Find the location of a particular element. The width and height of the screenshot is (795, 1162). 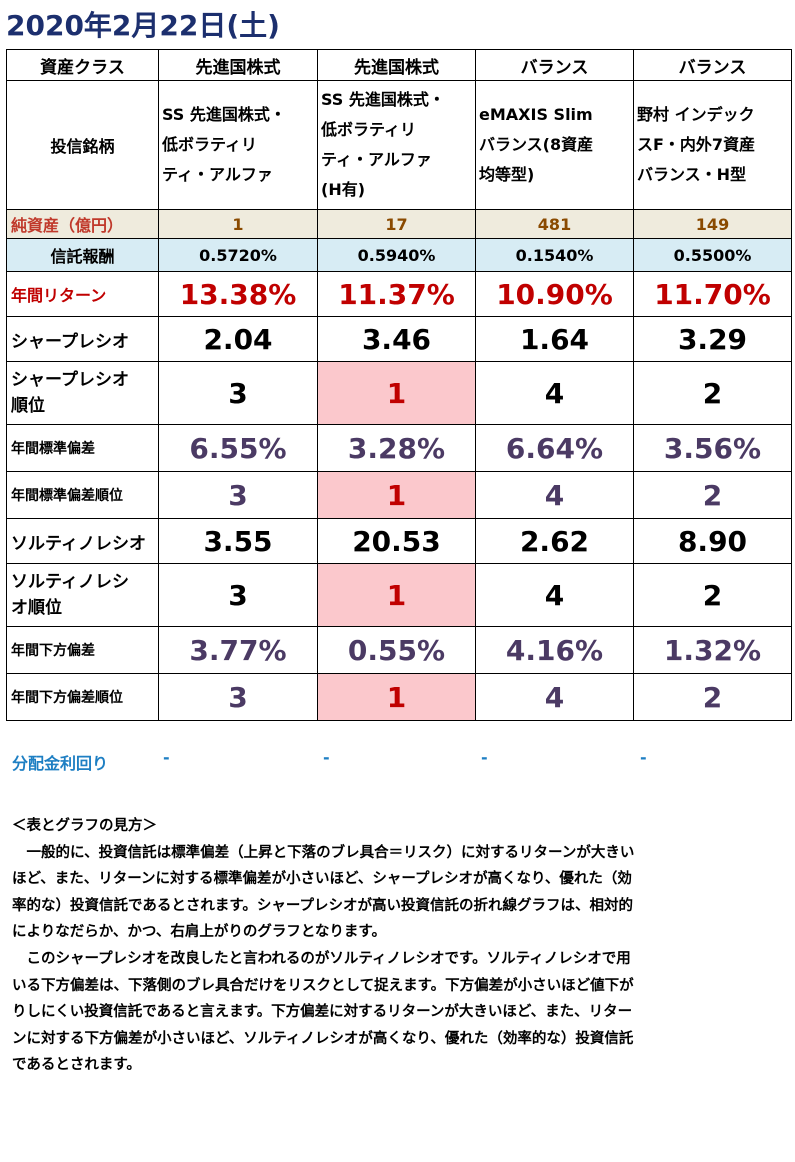

sortino-label: ソルティノレシオ is located at coordinates (82, 541).